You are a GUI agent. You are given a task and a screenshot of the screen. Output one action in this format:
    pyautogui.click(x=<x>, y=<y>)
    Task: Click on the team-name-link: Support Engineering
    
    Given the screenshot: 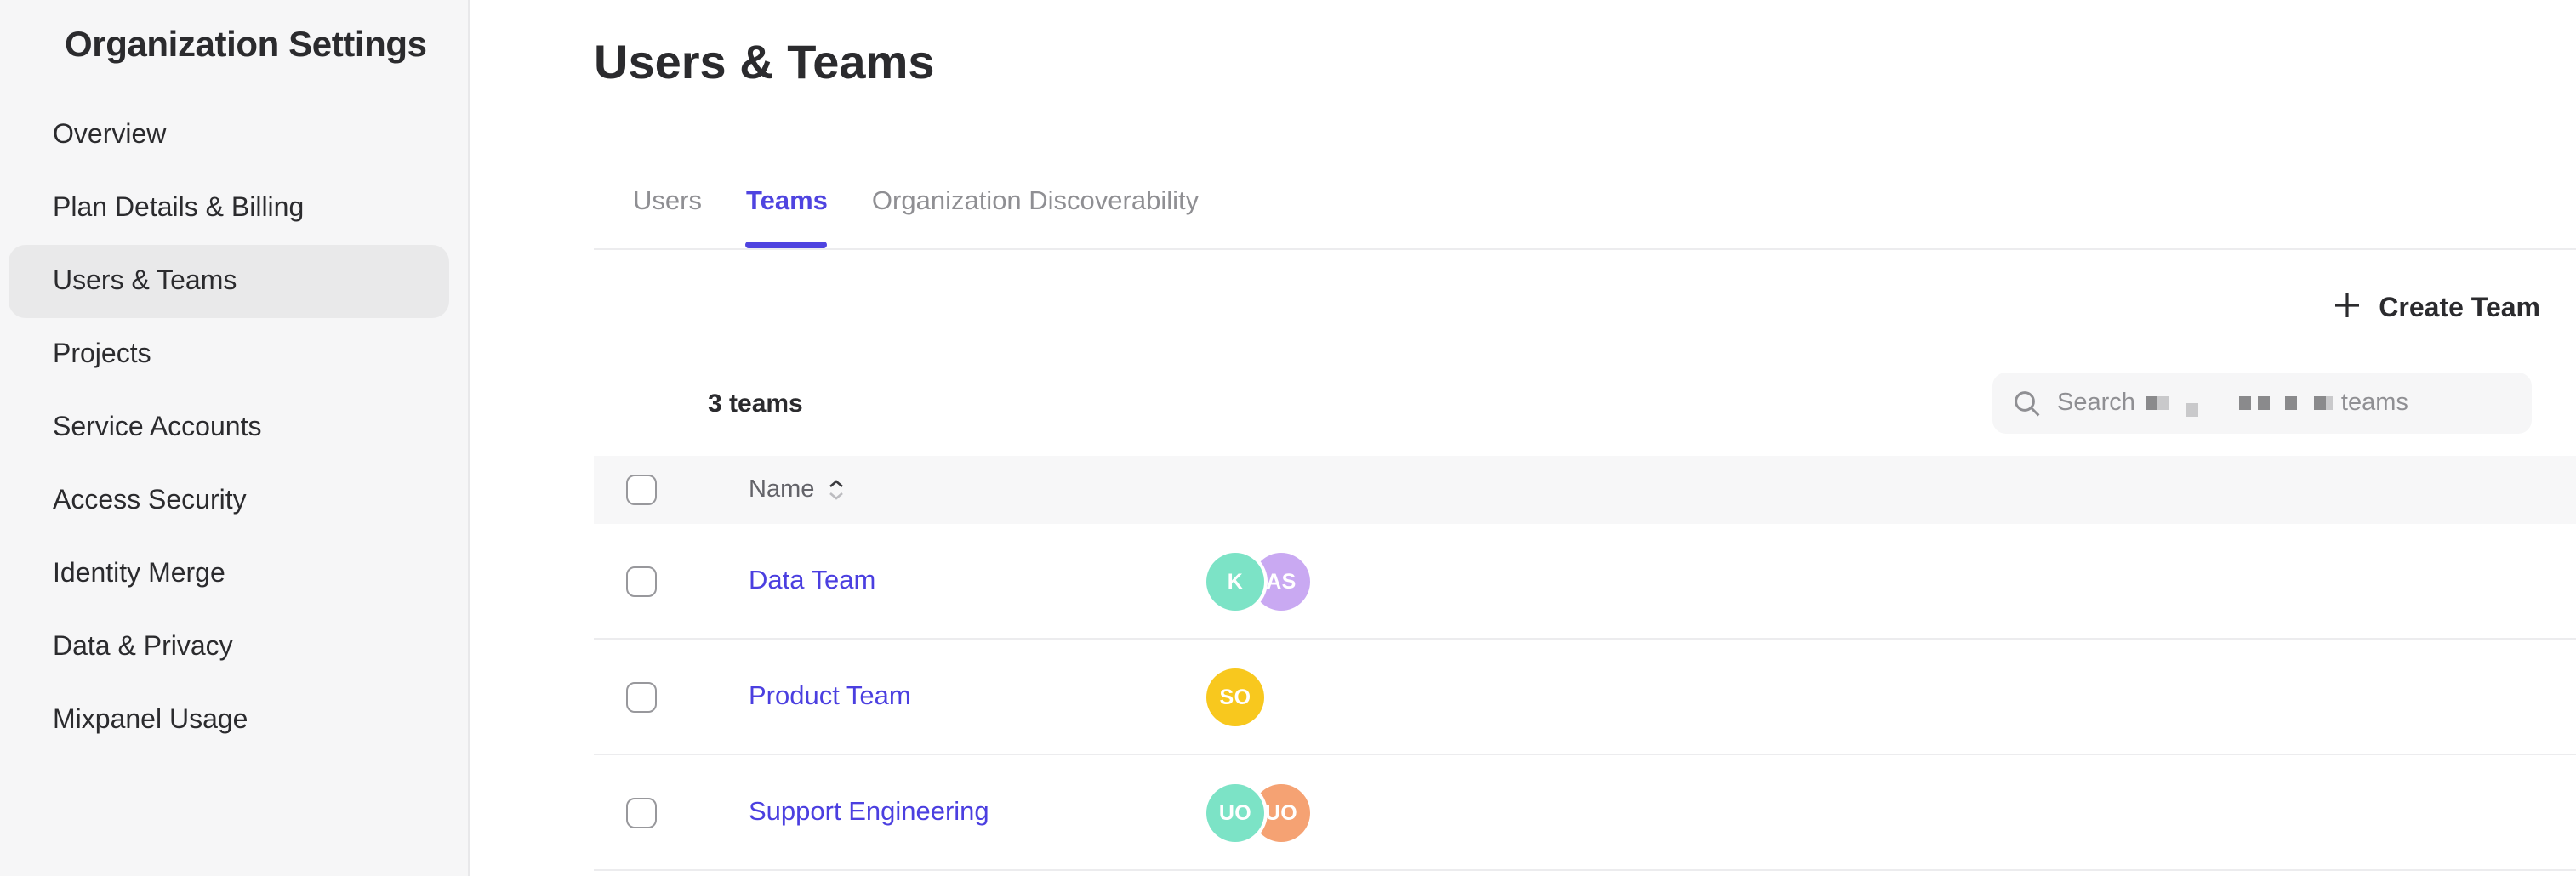 What is the action you would take?
    pyautogui.click(x=869, y=811)
    